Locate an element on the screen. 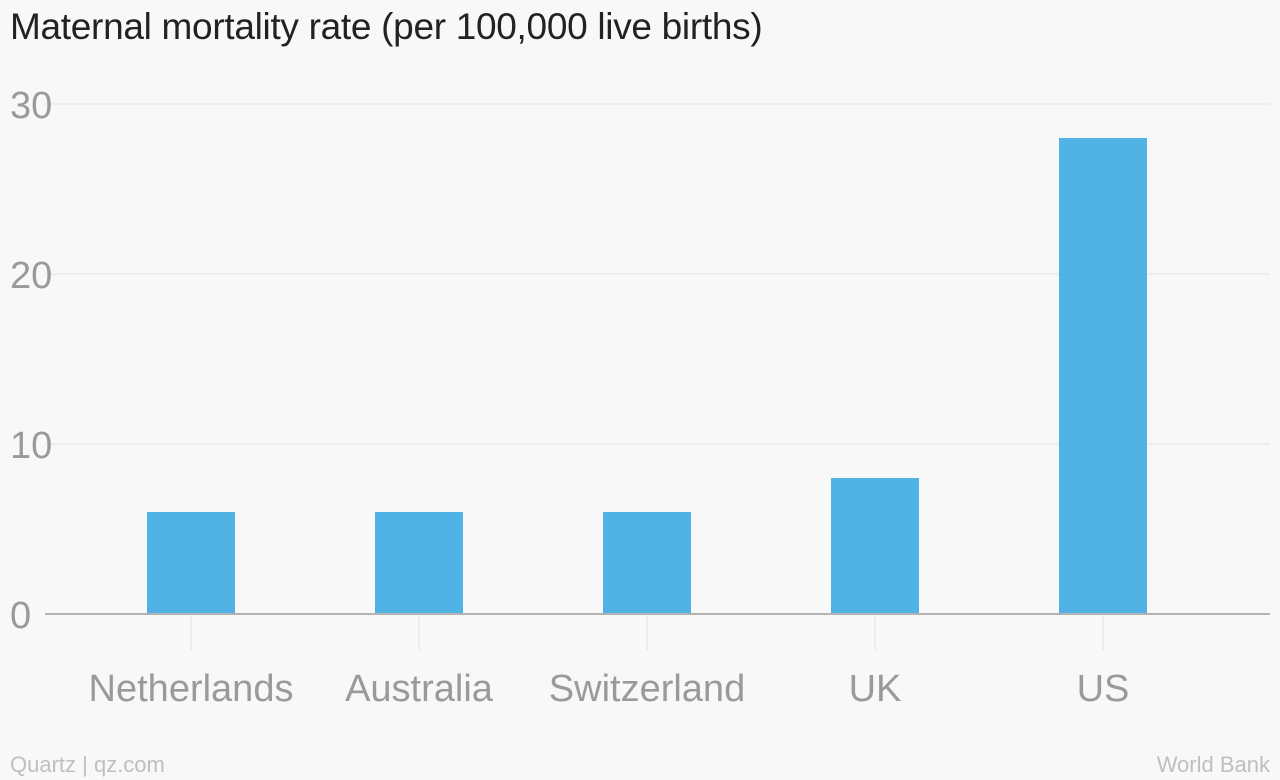 The image size is (1280, 780). x-tick-label: Switzerland is located at coordinates (647, 689).